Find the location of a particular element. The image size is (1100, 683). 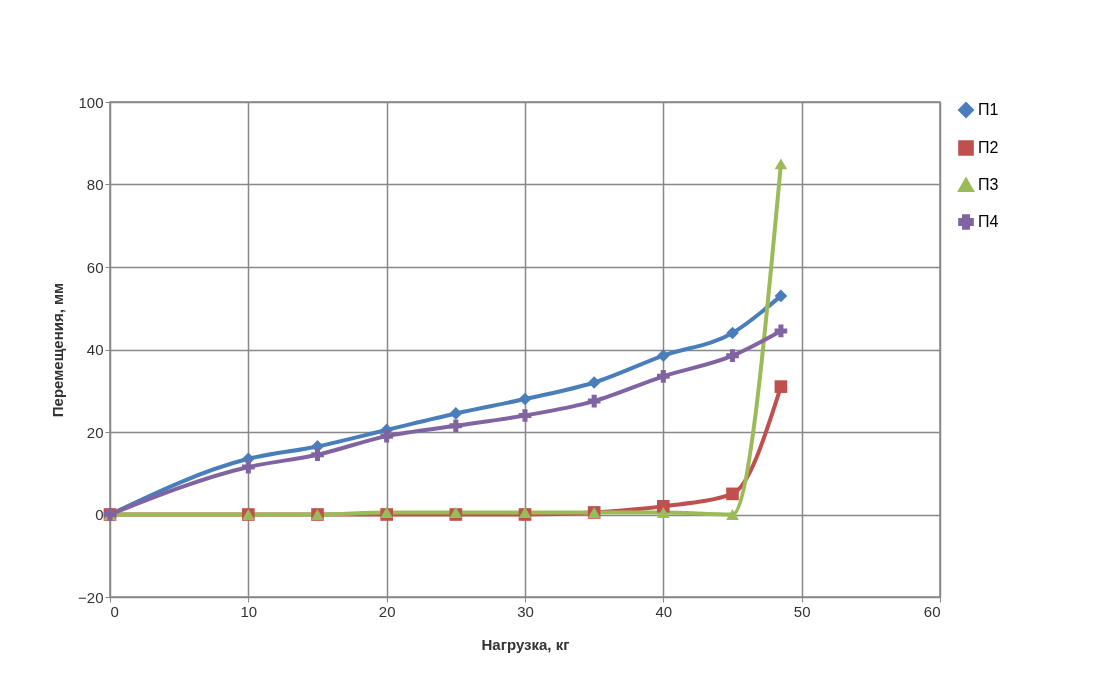

x-tick-label: 20 is located at coordinates (387, 611).